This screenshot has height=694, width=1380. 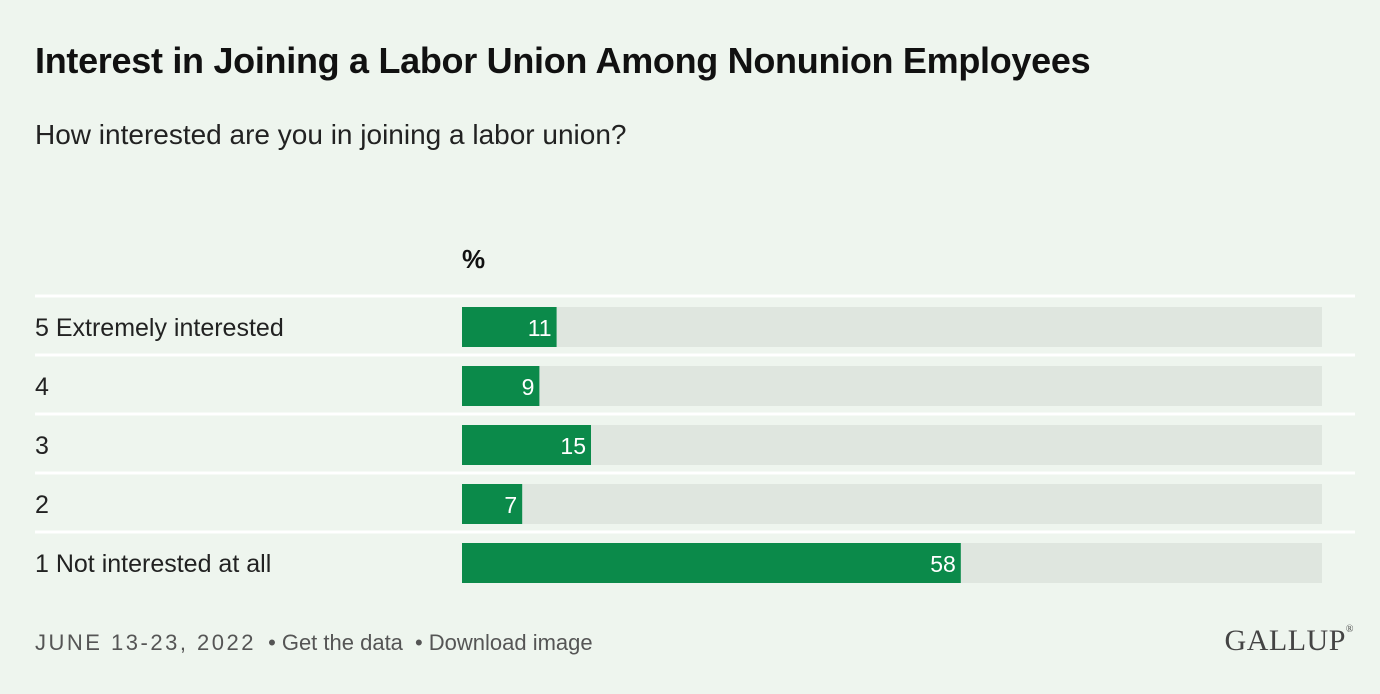 What do you see at coordinates (943, 564) in the screenshot?
I see `data-label: 58` at bounding box center [943, 564].